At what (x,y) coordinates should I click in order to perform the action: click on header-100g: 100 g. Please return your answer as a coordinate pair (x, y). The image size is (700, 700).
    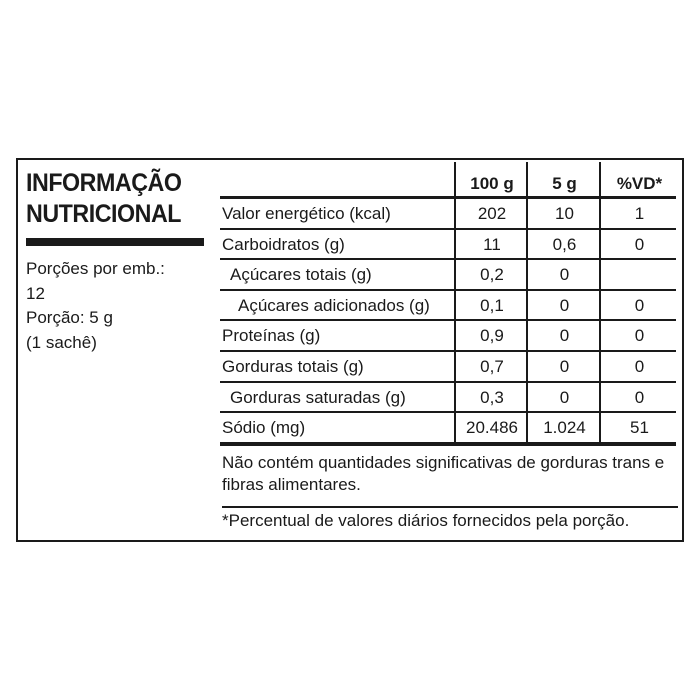
    Looking at the image, I should click on (491, 179).